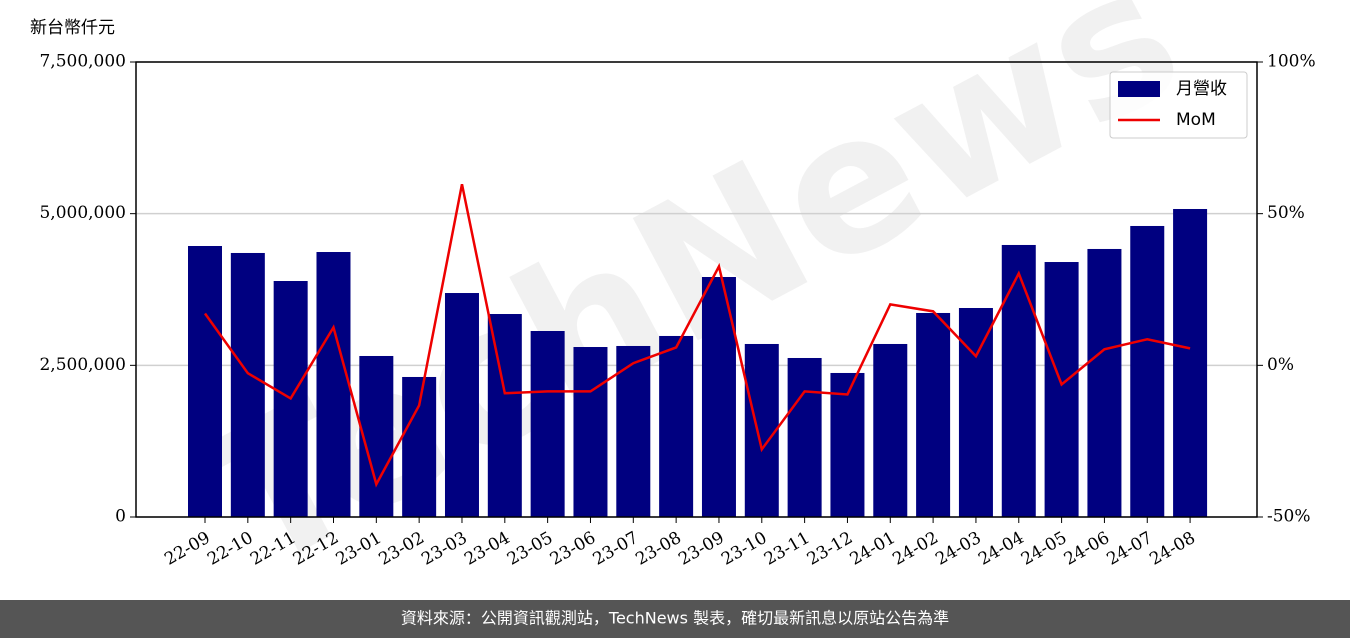 The height and width of the screenshot is (638, 1350). Describe the element at coordinates (616, 549) in the screenshot. I see `x-tick-label: 23-07` at that location.